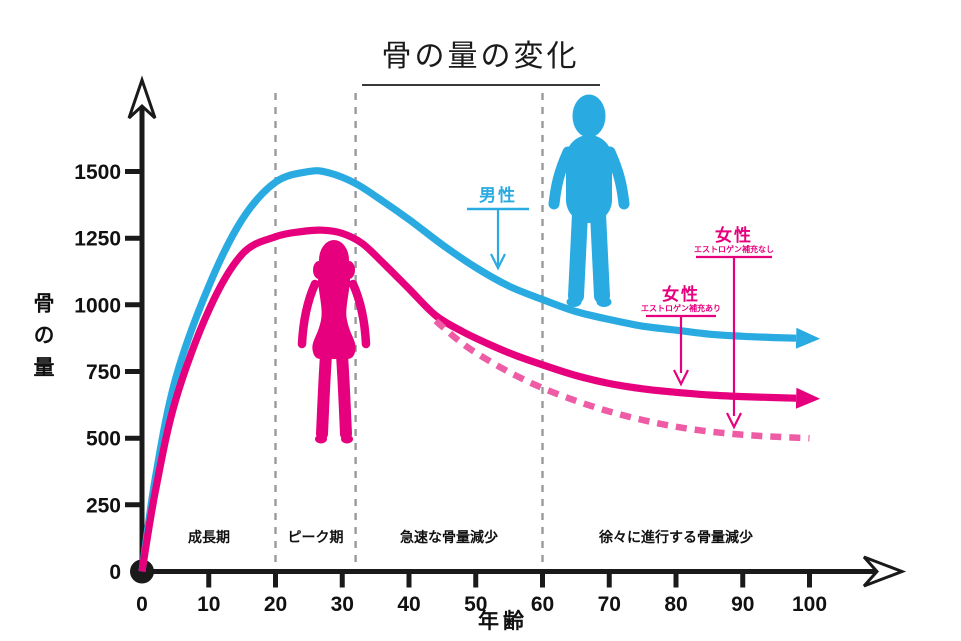 This screenshot has width=961, height=641. I want to click on male-curve-label: 男性, so click(498, 195).